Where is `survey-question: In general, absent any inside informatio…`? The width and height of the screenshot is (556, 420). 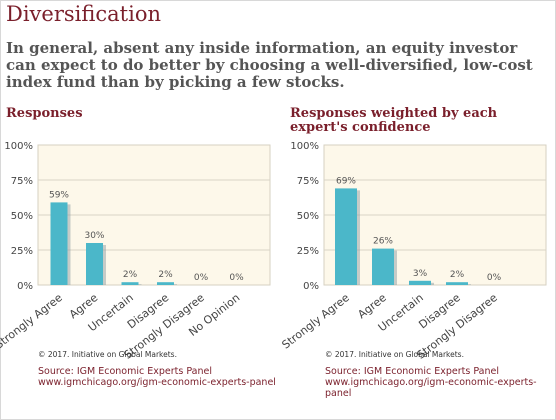
survey-question: In general, absent any inside informatio… is located at coordinates (269, 65).